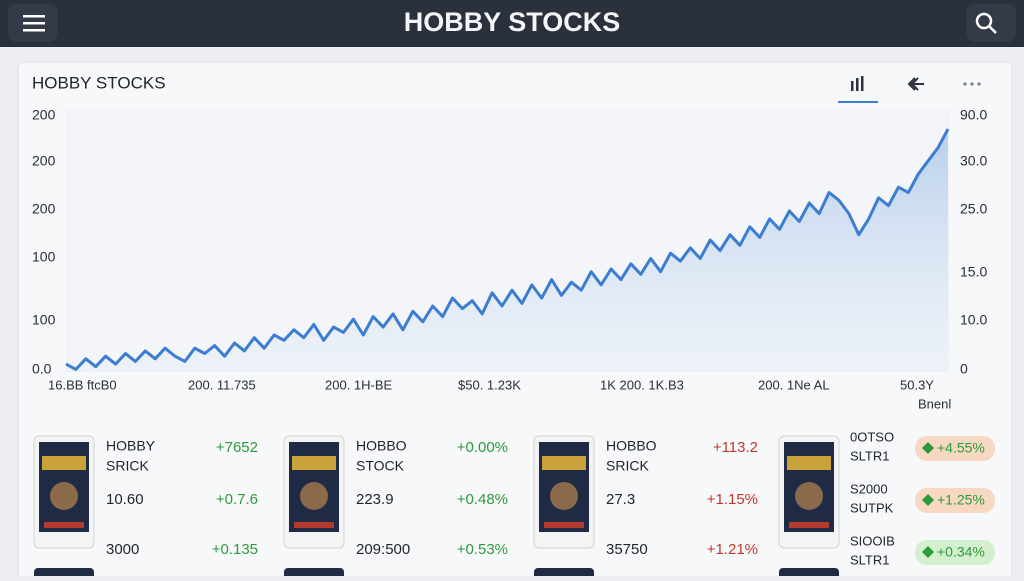  I want to click on right-axis-label: 15.0, so click(973, 272).